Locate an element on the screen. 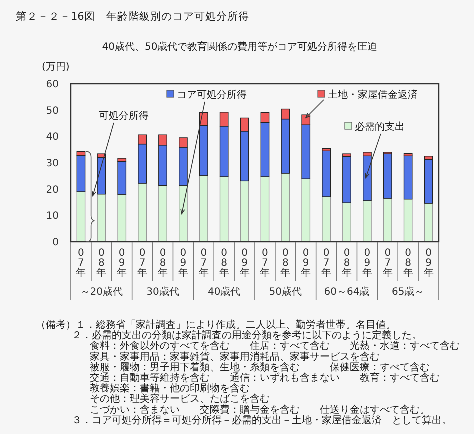 This screenshot has height=434, width=474. y-tick-label: 10 is located at coordinates (52, 216).